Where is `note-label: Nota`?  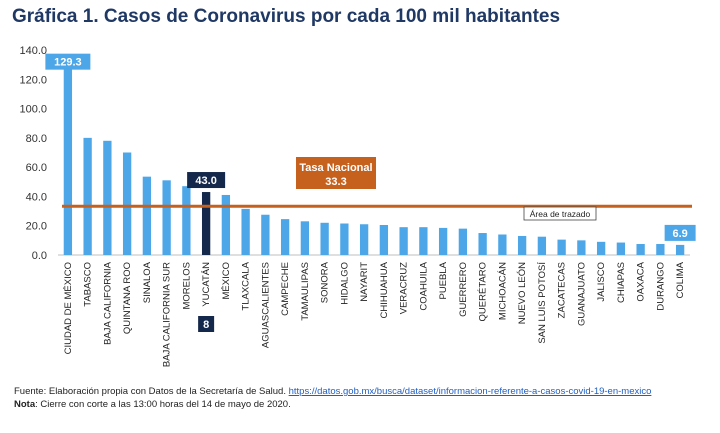
note-label: Nota is located at coordinates (25, 404).